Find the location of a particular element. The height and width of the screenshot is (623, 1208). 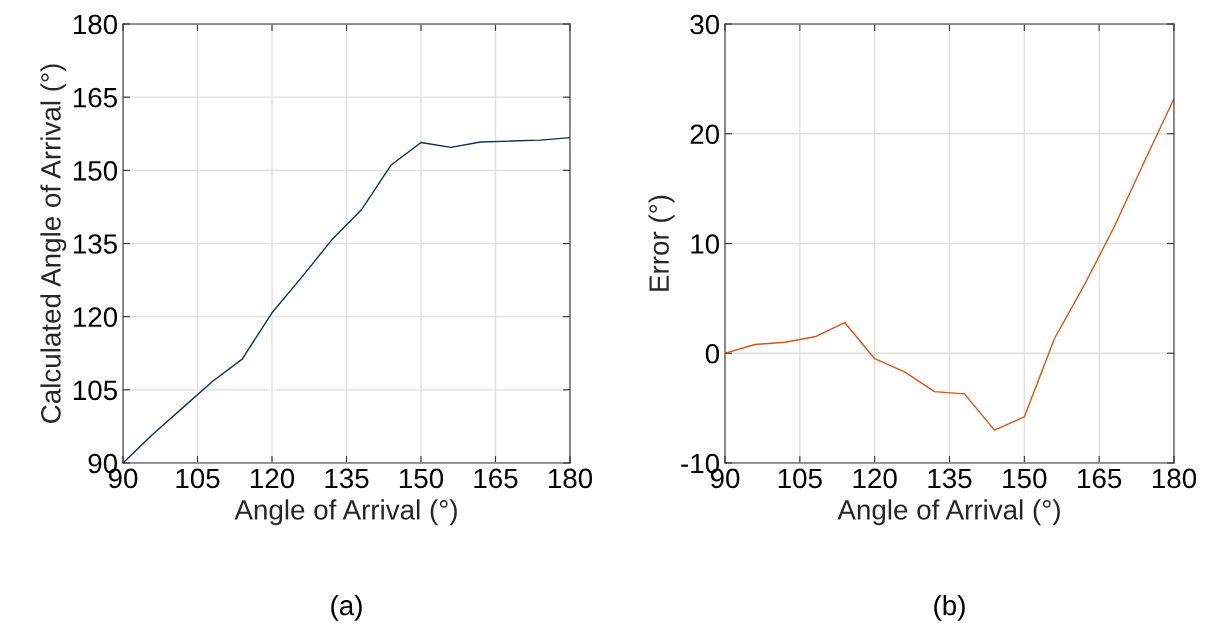

y-tick-label: 10 is located at coordinates (705, 244).